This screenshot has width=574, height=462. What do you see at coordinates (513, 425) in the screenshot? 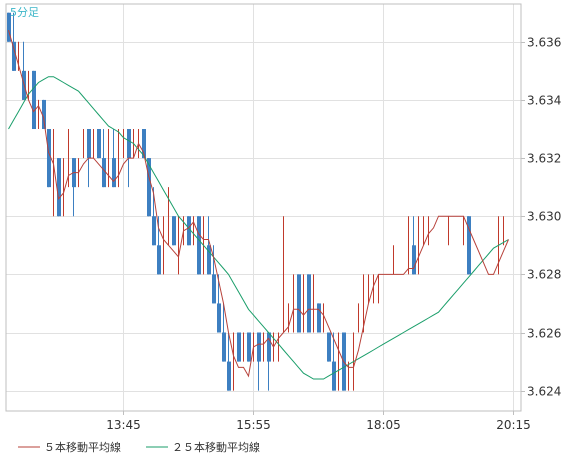
I see `x-tick-label: 20:15` at bounding box center [513, 425].